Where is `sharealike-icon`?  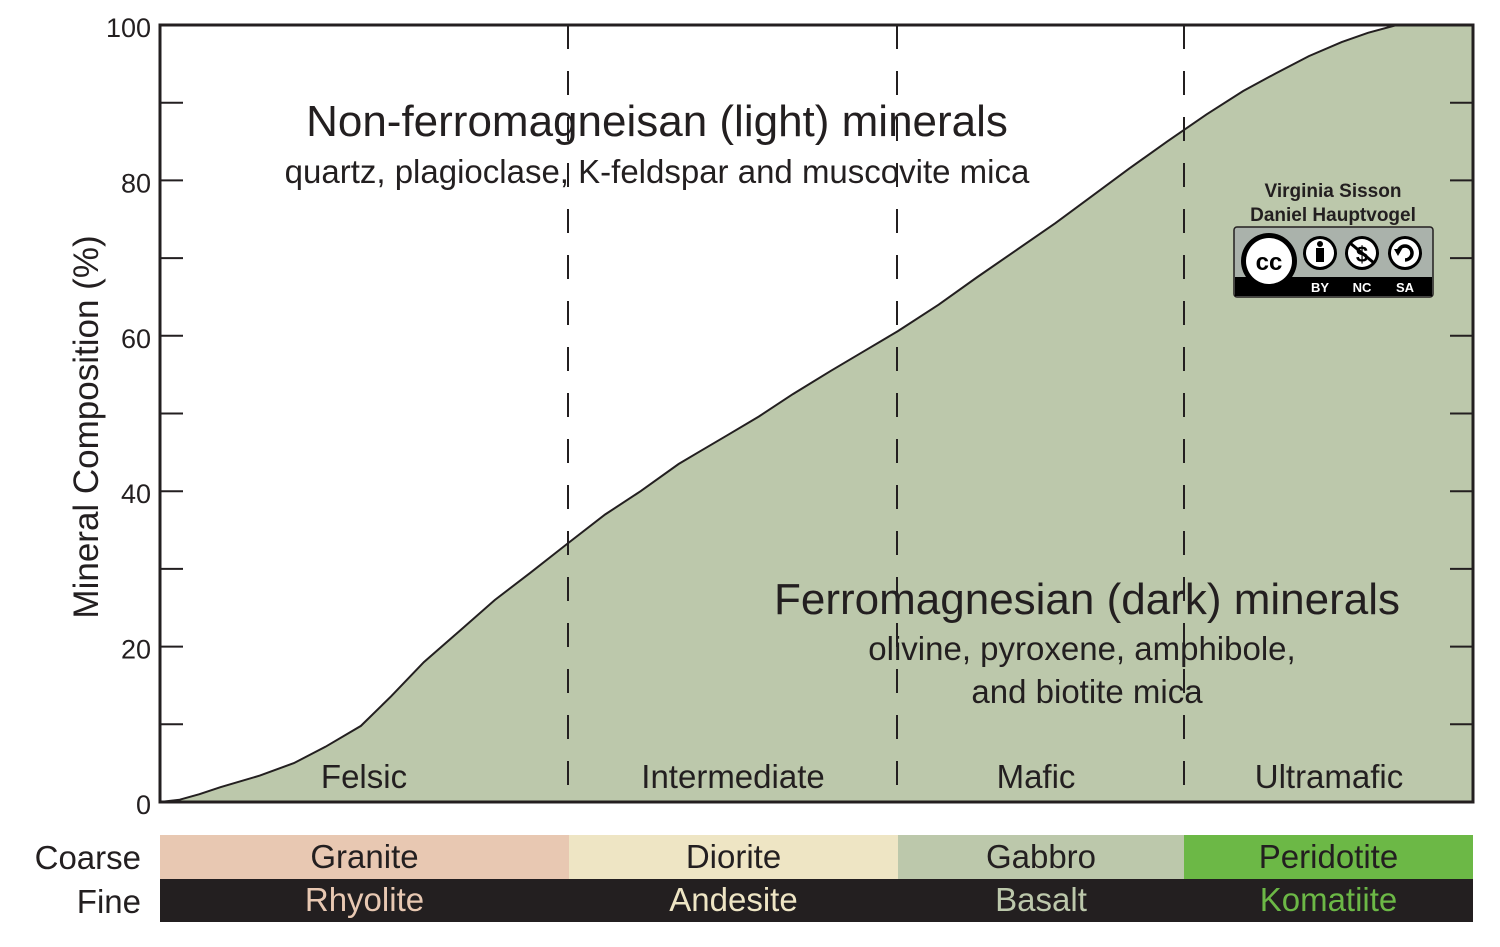 sharealike-icon is located at coordinates (1405, 253).